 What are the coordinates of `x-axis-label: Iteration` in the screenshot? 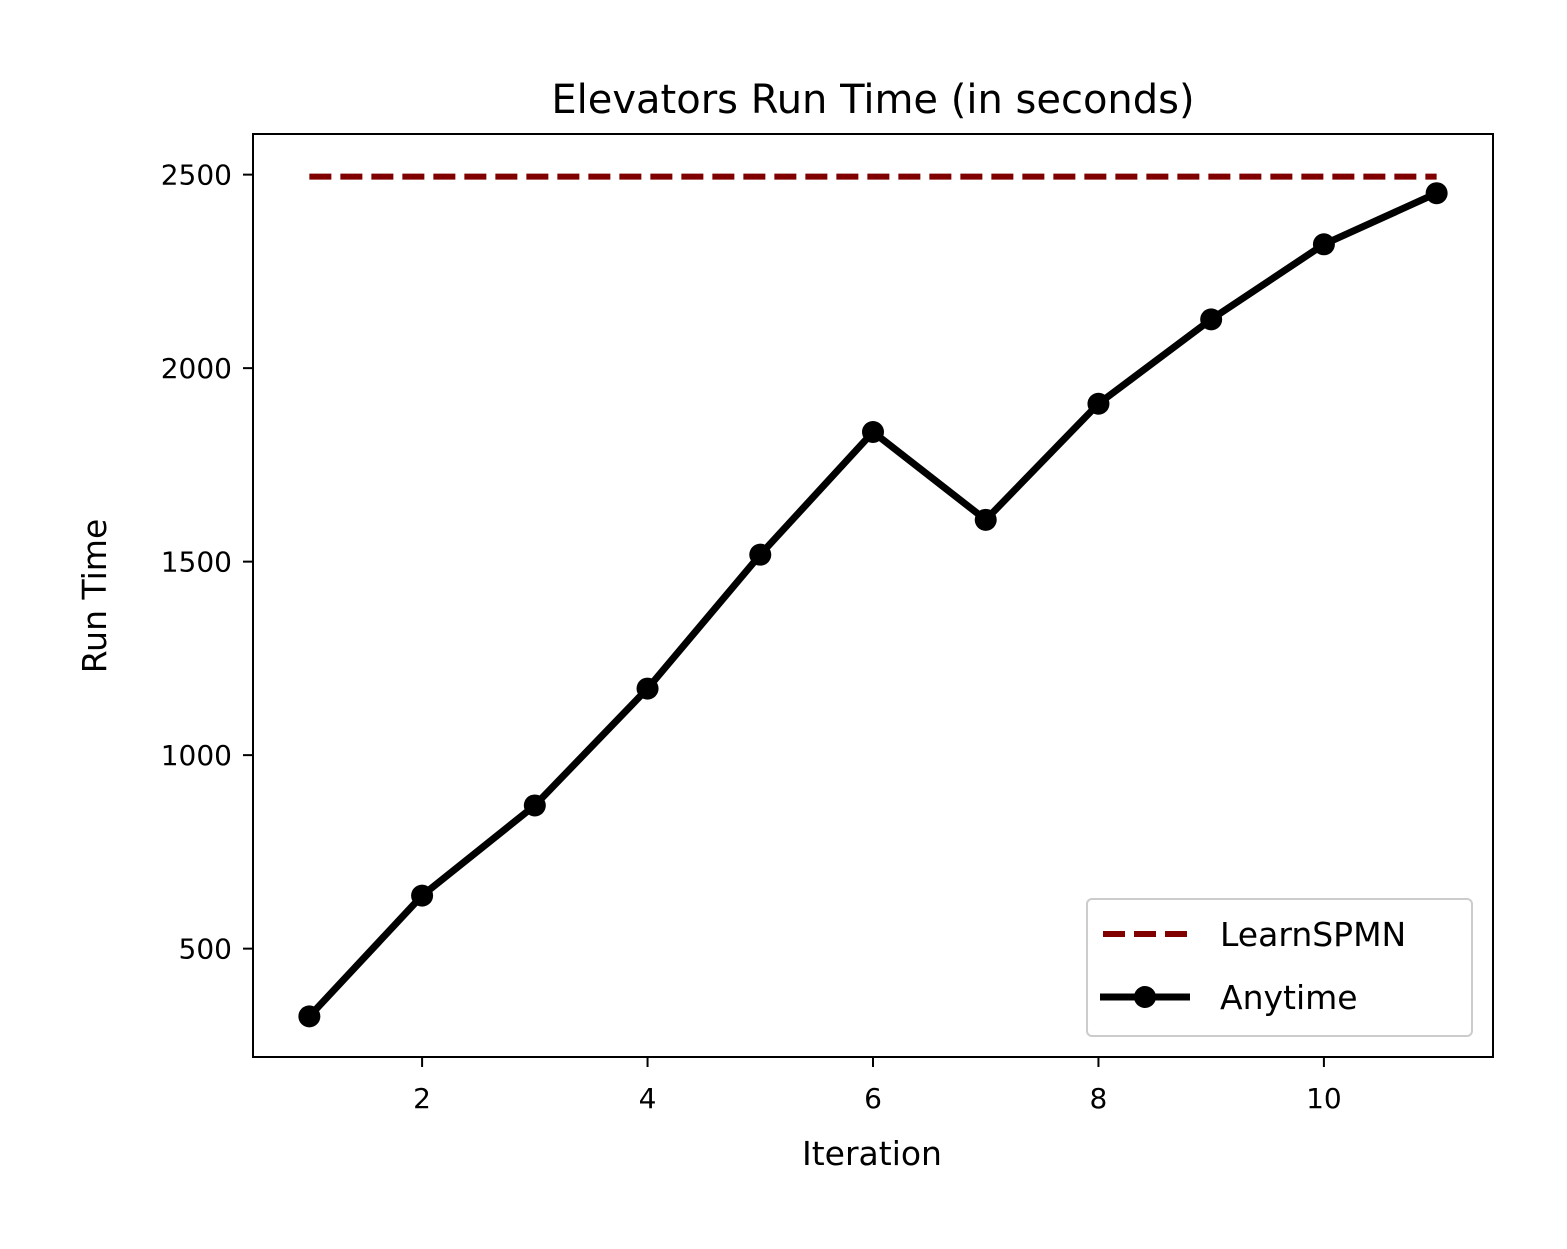 It's located at (872, 1153).